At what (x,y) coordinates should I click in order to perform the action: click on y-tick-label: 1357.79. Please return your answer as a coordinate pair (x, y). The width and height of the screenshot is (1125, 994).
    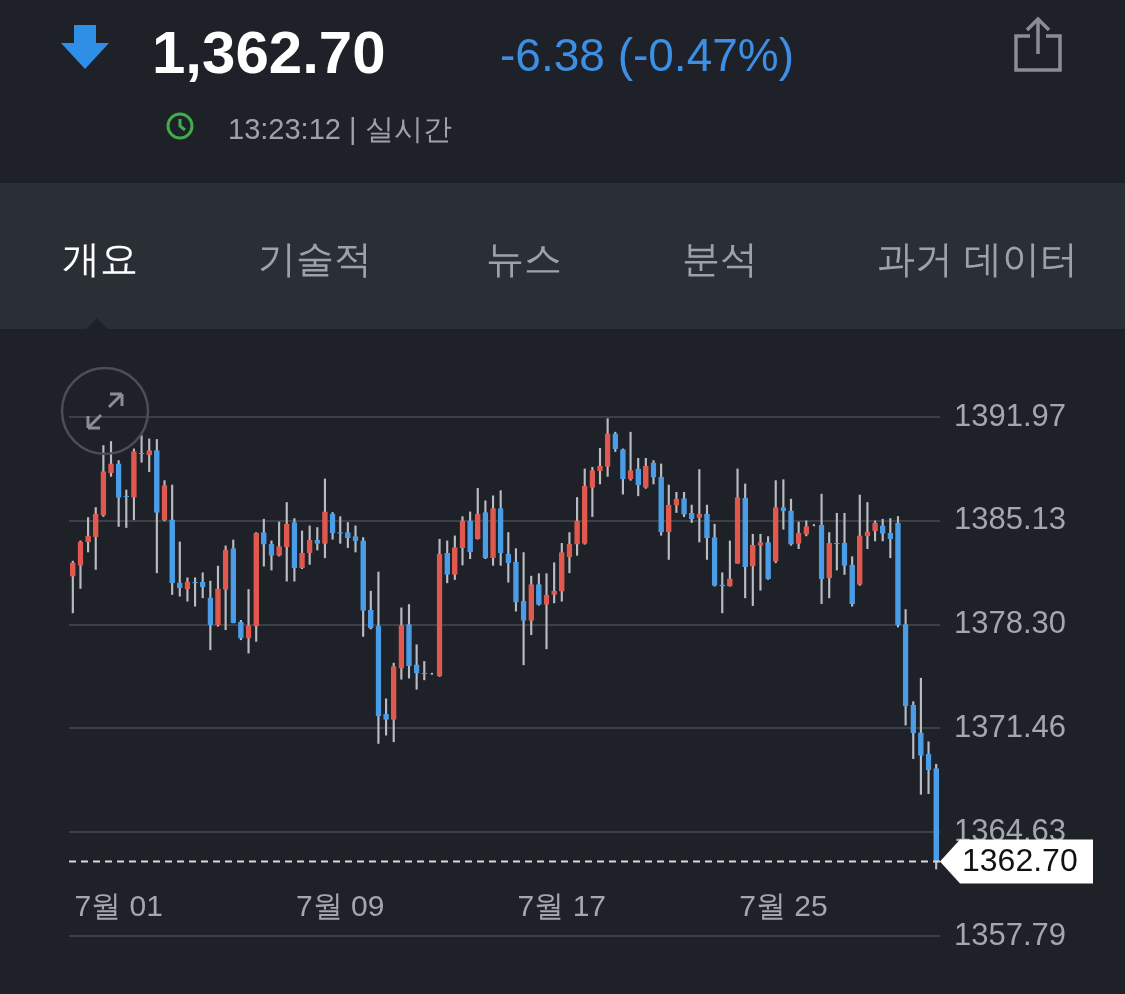
    Looking at the image, I should click on (1010, 934).